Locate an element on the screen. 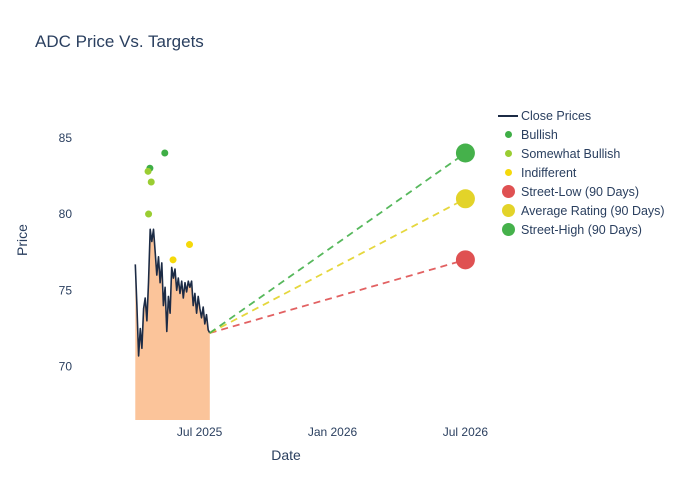 This screenshot has height=500, width=700. legend-item-street-low-90-days: Street-Low (90 Days) is located at coordinates (580, 191).